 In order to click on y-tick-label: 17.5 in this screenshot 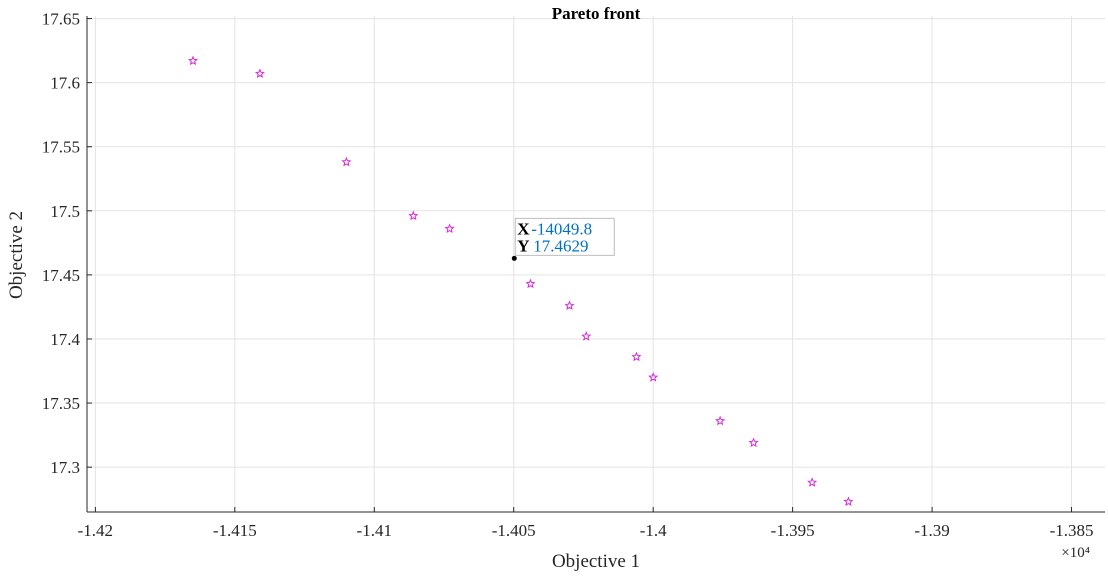, I will do `click(65, 211)`.